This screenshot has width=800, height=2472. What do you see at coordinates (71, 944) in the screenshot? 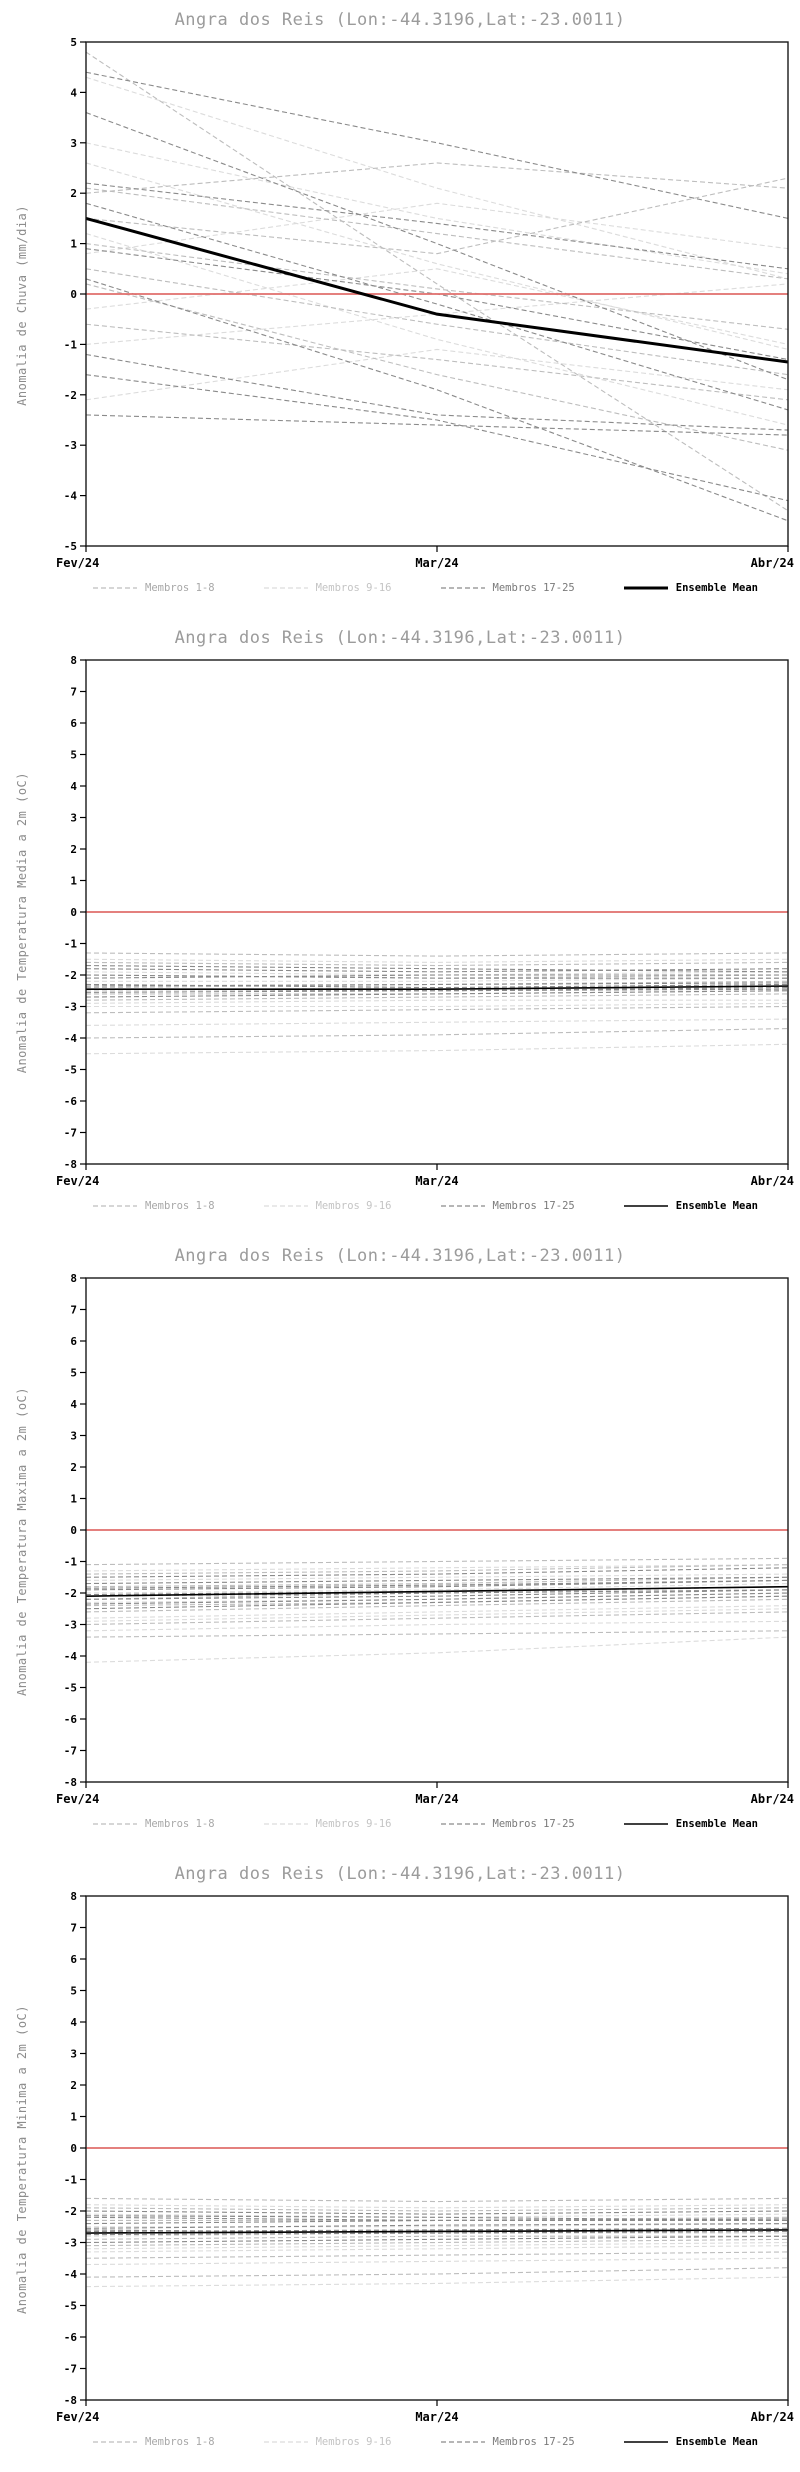
I see `y-tick-label: -1` at bounding box center [71, 944].